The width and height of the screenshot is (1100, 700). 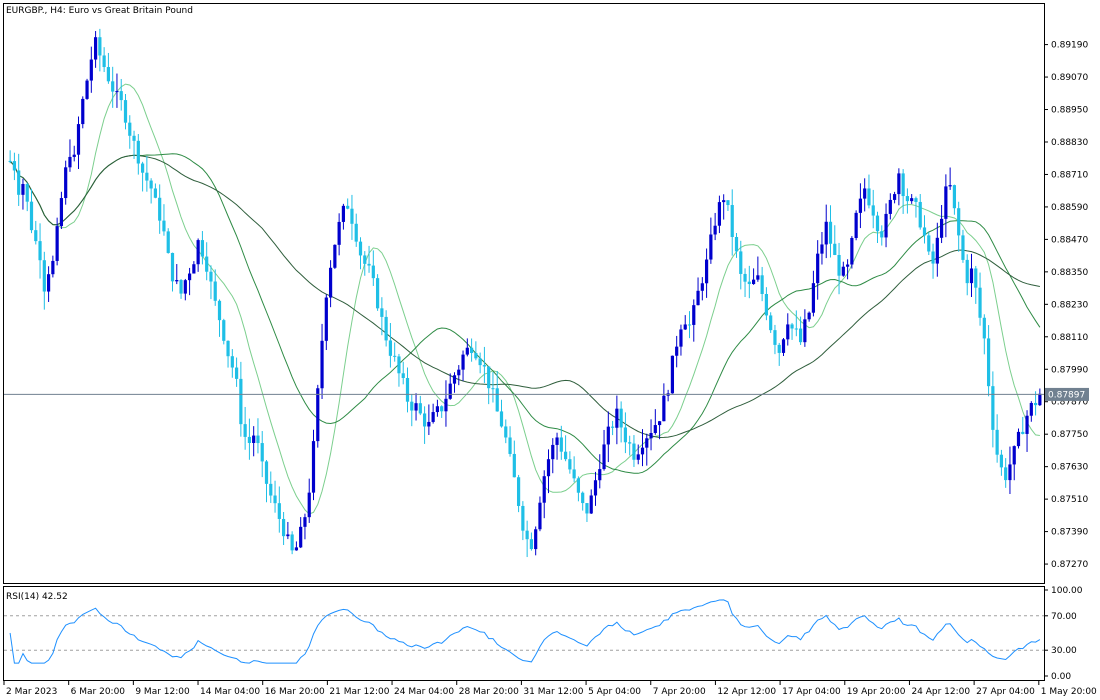 I want to click on rsi-pane, so click(x=524, y=633).